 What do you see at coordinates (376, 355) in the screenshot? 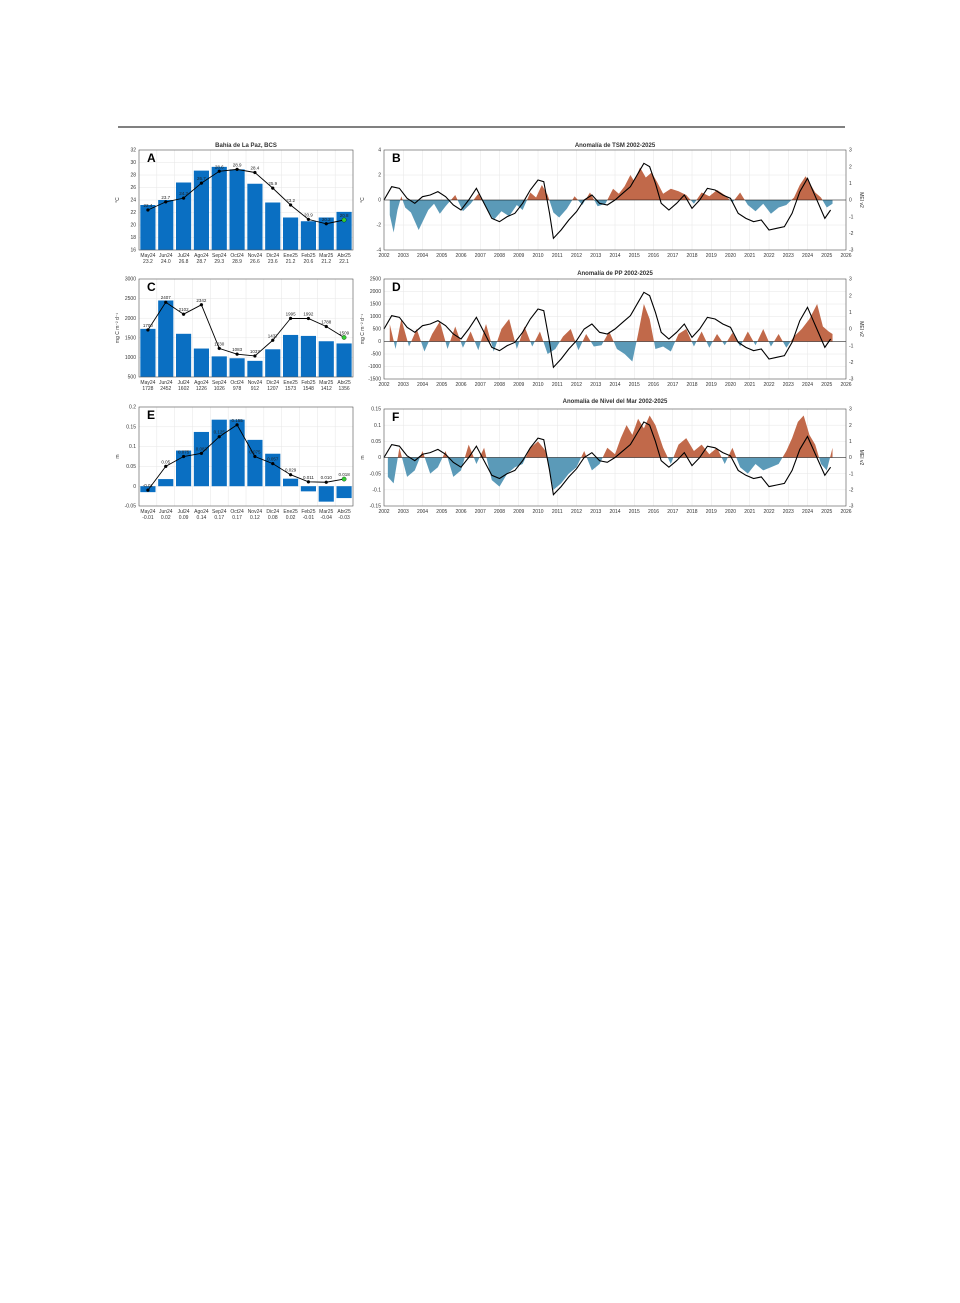
I see `y-tick-label: -500` at bounding box center [376, 355].